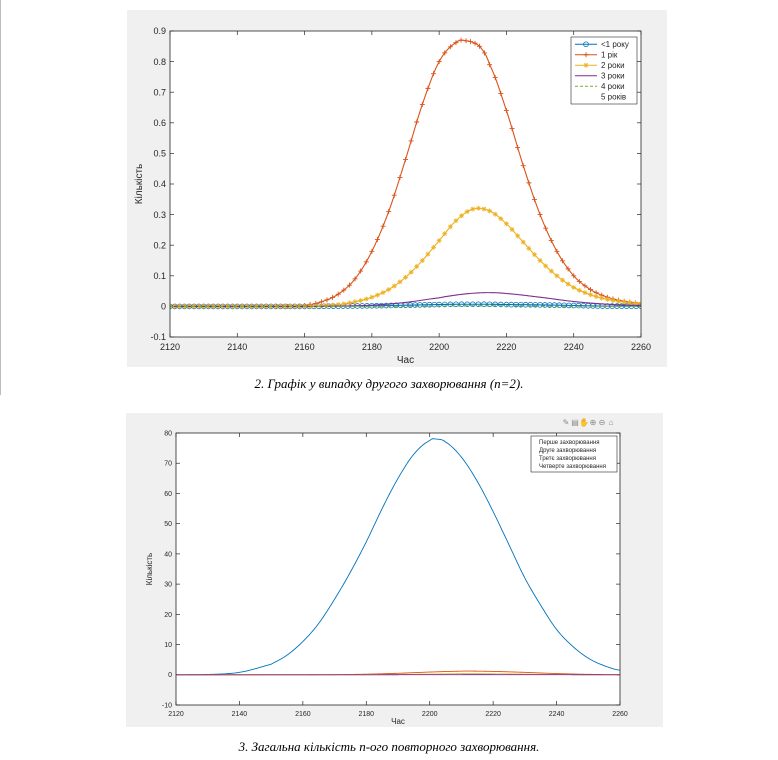 This screenshot has height=760, width=778. Describe the element at coordinates (609, 55) in the screenshot. I see `legend-label-1: 1 рік` at that location.